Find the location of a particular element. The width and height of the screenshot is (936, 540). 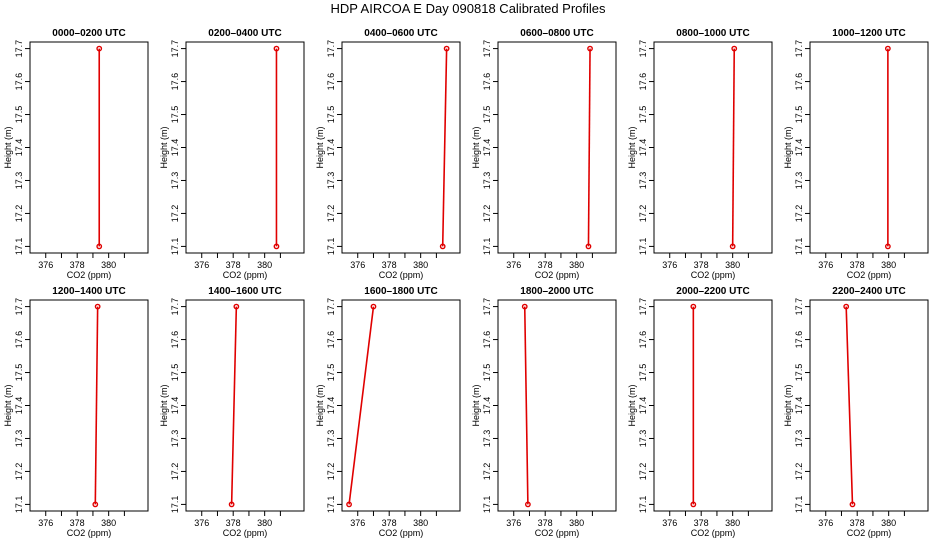

panel-title: 1400–1600 UTC is located at coordinates (244, 291).